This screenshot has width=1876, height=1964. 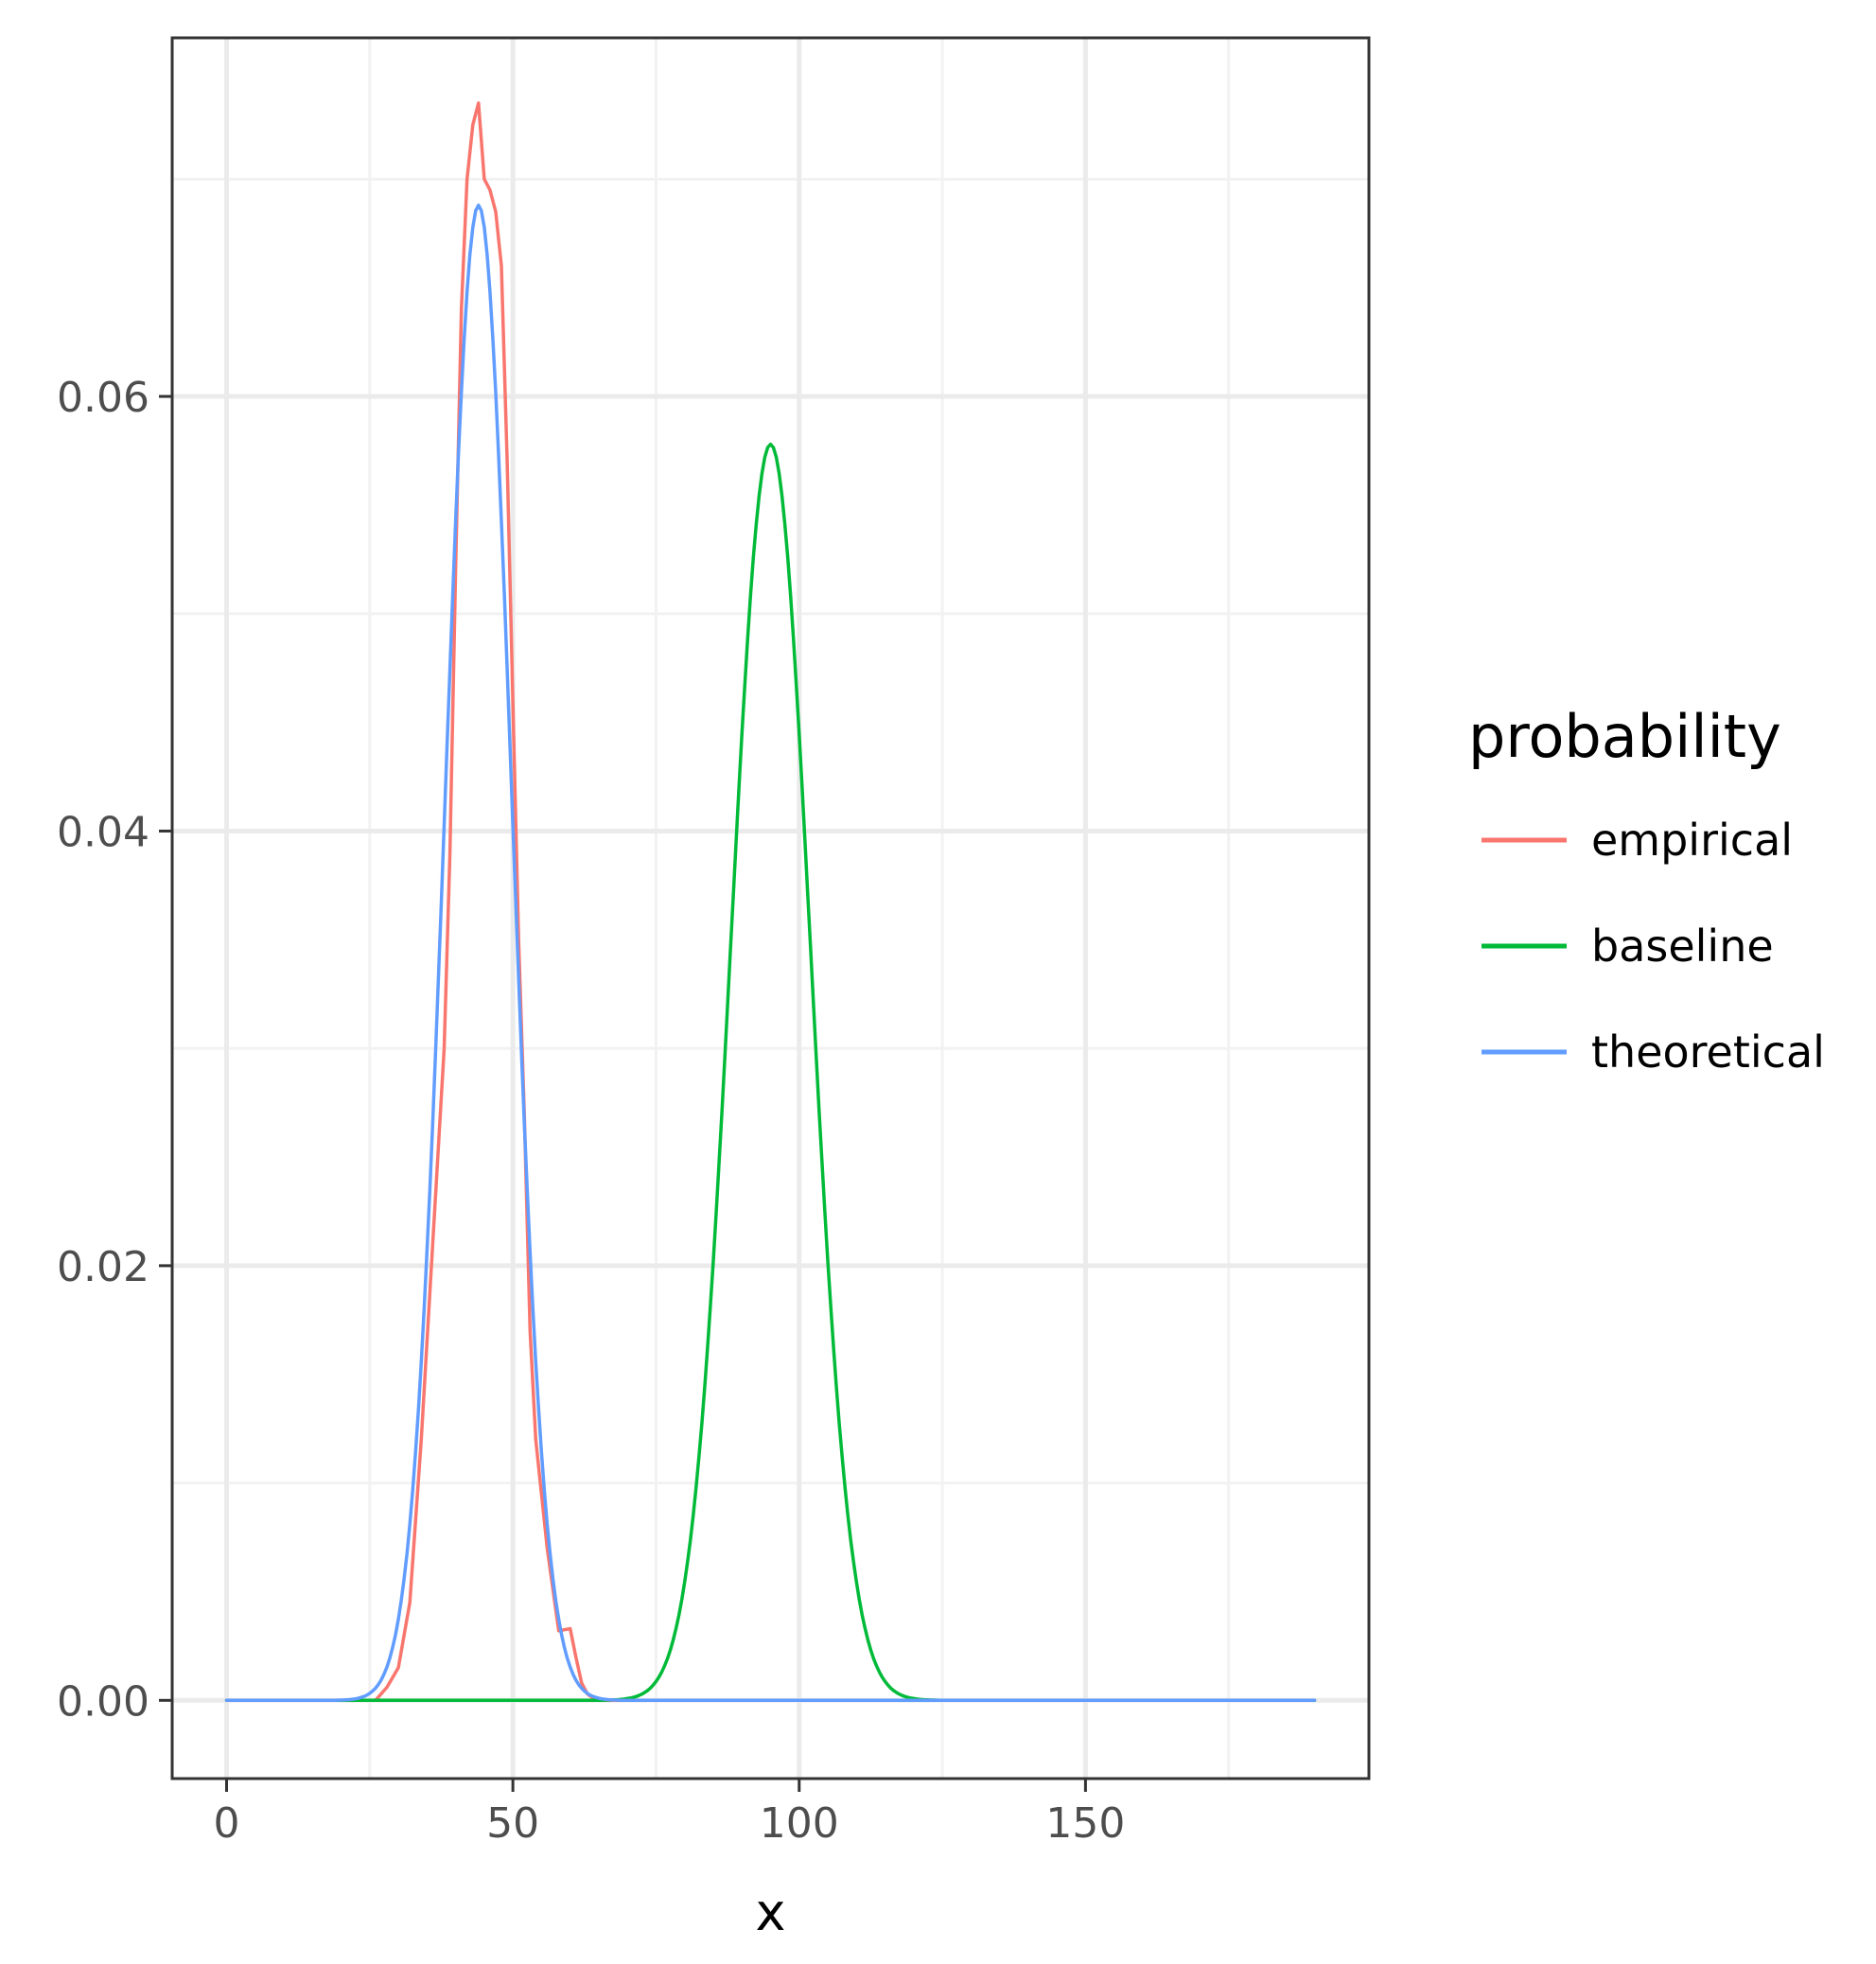 I want to click on legend: probability empirical baseline theoretical, so click(x=1646, y=890).